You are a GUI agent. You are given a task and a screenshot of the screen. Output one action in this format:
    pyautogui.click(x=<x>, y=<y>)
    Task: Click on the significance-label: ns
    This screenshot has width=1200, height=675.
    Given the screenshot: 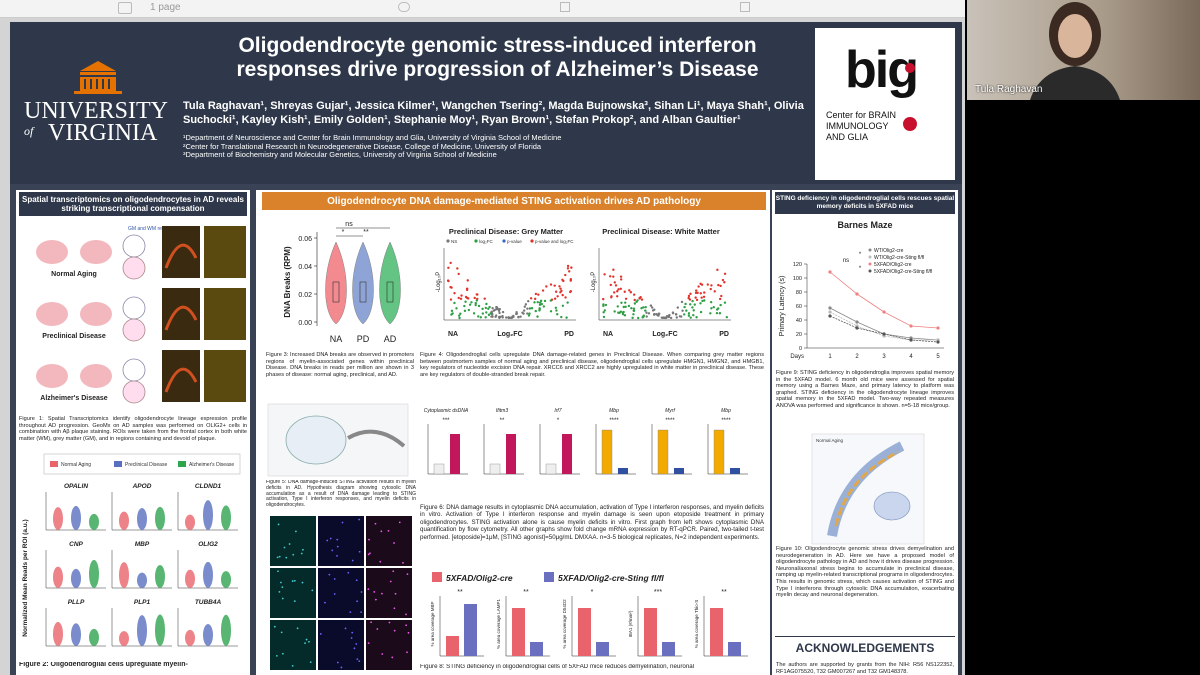 What is the action you would take?
    pyautogui.click(x=846, y=261)
    